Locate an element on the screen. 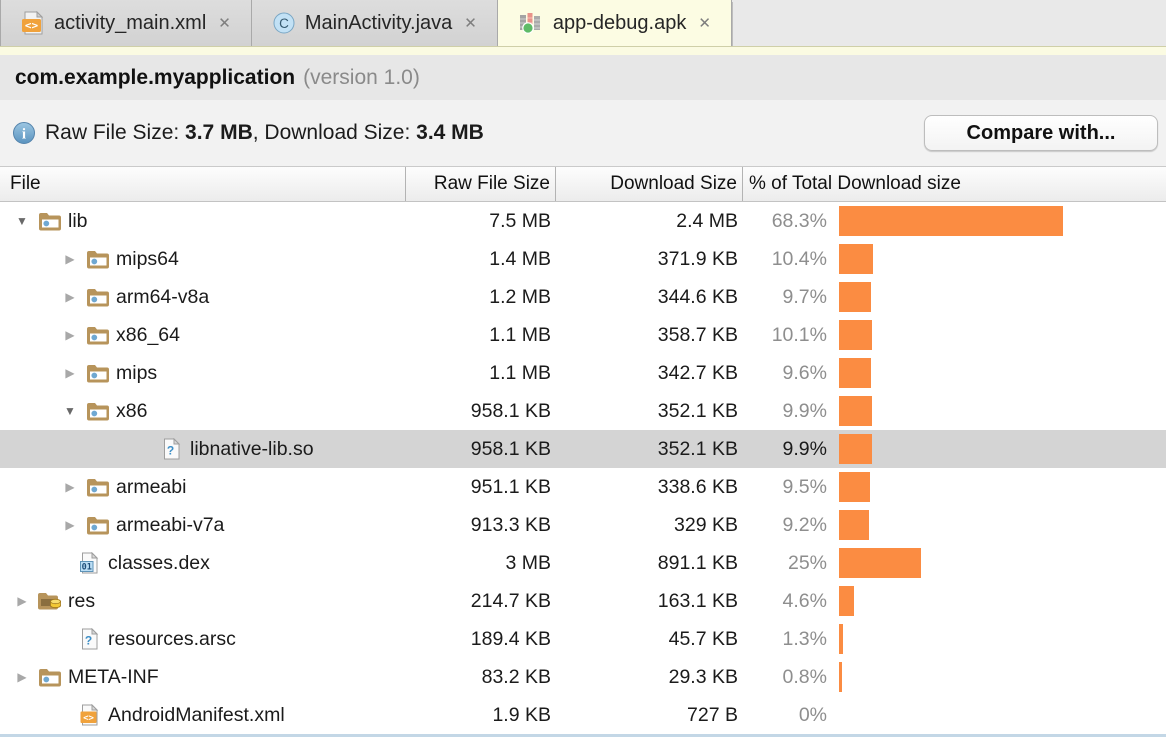 The height and width of the screenshot is (739, 1166). download-size: 352.1 KB is located at coordinates (697, 448).